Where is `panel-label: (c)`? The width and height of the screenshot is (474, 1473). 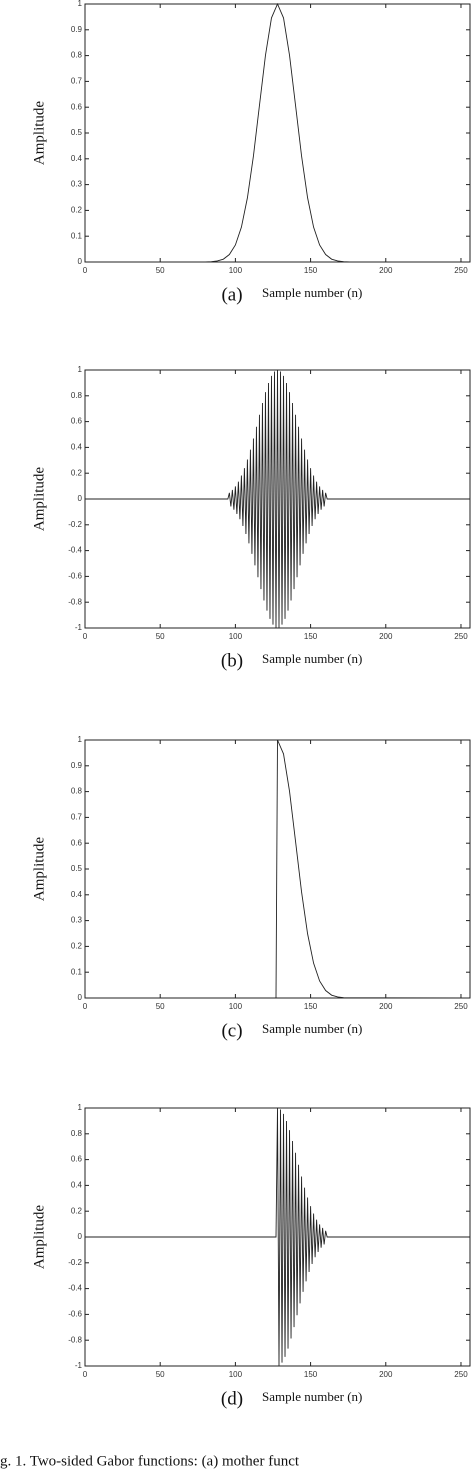
panel-label: (c) is located at coordinates (231, 1030).